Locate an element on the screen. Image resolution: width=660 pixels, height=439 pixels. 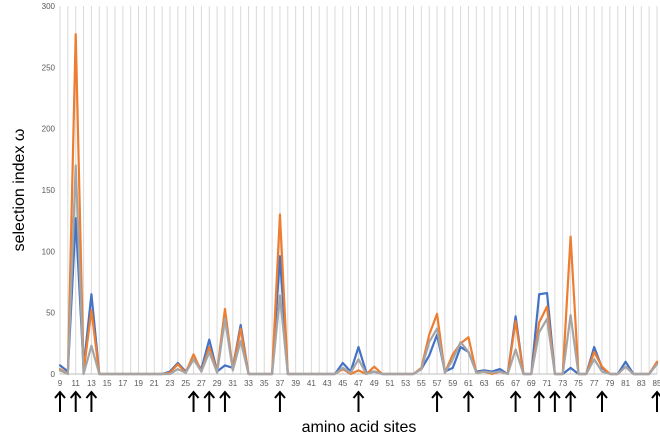
x-tick-label: 73 is located at coordinates (562, 383).